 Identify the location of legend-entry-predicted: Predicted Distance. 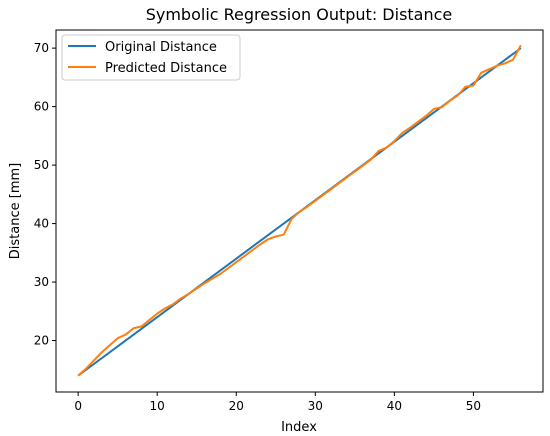
(166, 68).